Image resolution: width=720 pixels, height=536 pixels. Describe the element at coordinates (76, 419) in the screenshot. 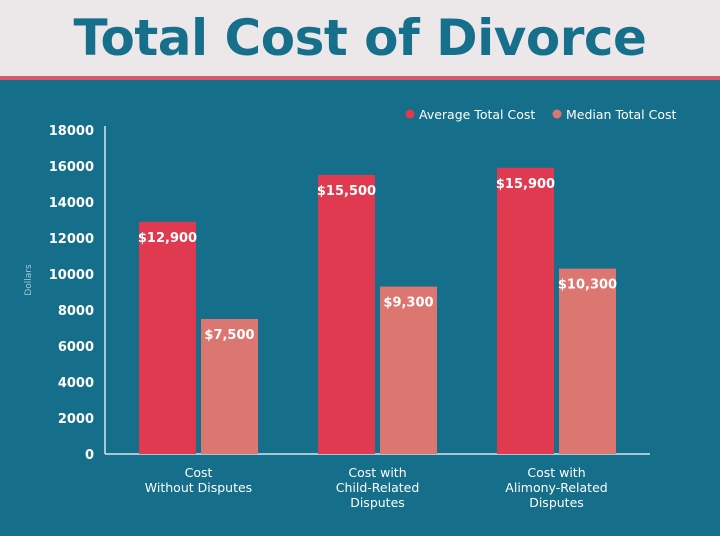

I see `y-tick-label: 2000` at that location.